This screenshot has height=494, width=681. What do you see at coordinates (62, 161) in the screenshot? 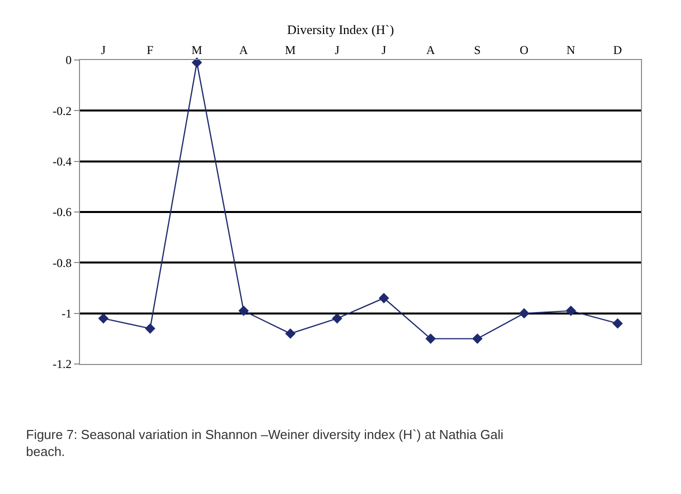
I see `y-tick-label: -0.4` at bounding box center [62, 161].